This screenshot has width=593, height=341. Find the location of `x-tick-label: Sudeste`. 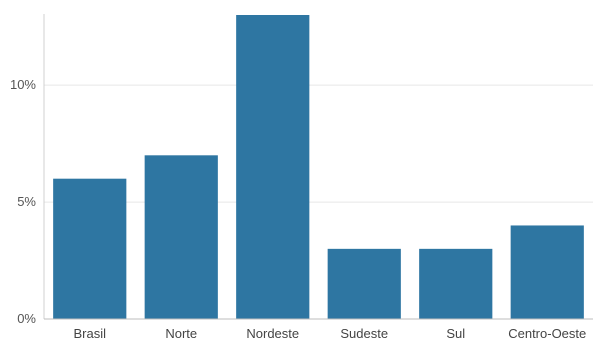

x-tick-label: Sudeste is located at coordinates (364, 333).